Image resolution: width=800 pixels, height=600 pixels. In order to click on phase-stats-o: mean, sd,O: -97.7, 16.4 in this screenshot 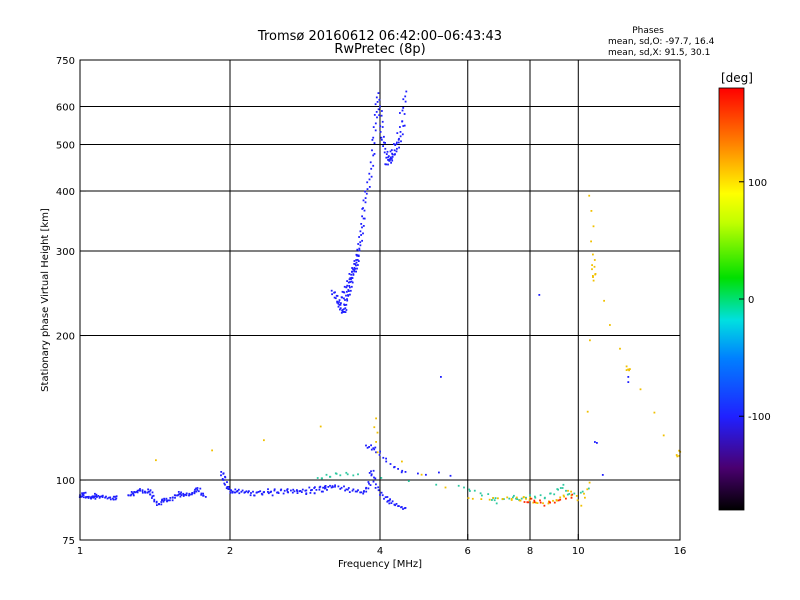, I will do `click(661, 42)`.